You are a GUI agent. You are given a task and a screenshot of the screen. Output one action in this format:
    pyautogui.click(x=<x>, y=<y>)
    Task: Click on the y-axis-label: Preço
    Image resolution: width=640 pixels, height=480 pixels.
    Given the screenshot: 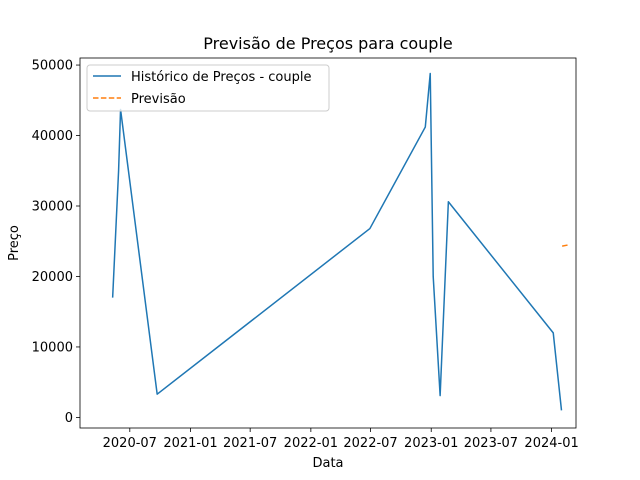 What is the action you would take?
    pyautogui.click(x=14, y=243)
    